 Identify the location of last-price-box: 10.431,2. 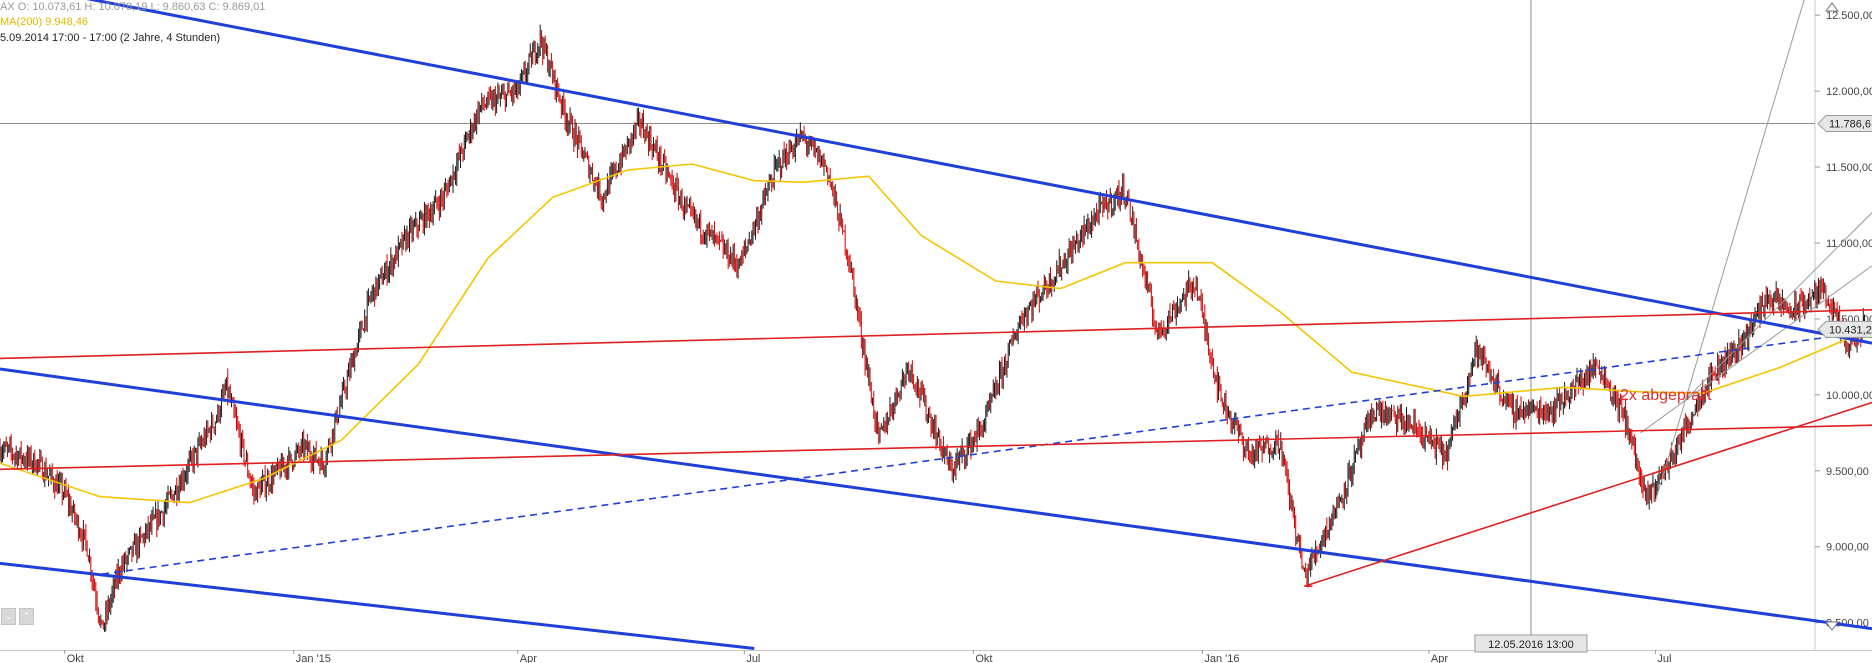
(1844, 329).